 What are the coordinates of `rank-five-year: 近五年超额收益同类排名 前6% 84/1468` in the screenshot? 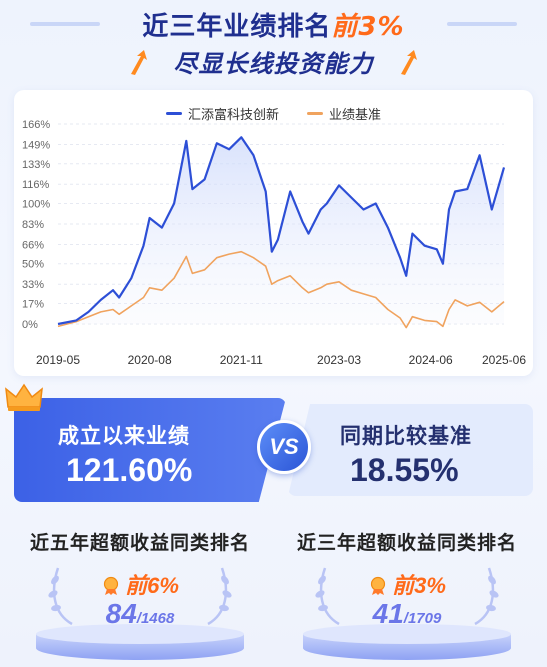 It's located at (140, 594).